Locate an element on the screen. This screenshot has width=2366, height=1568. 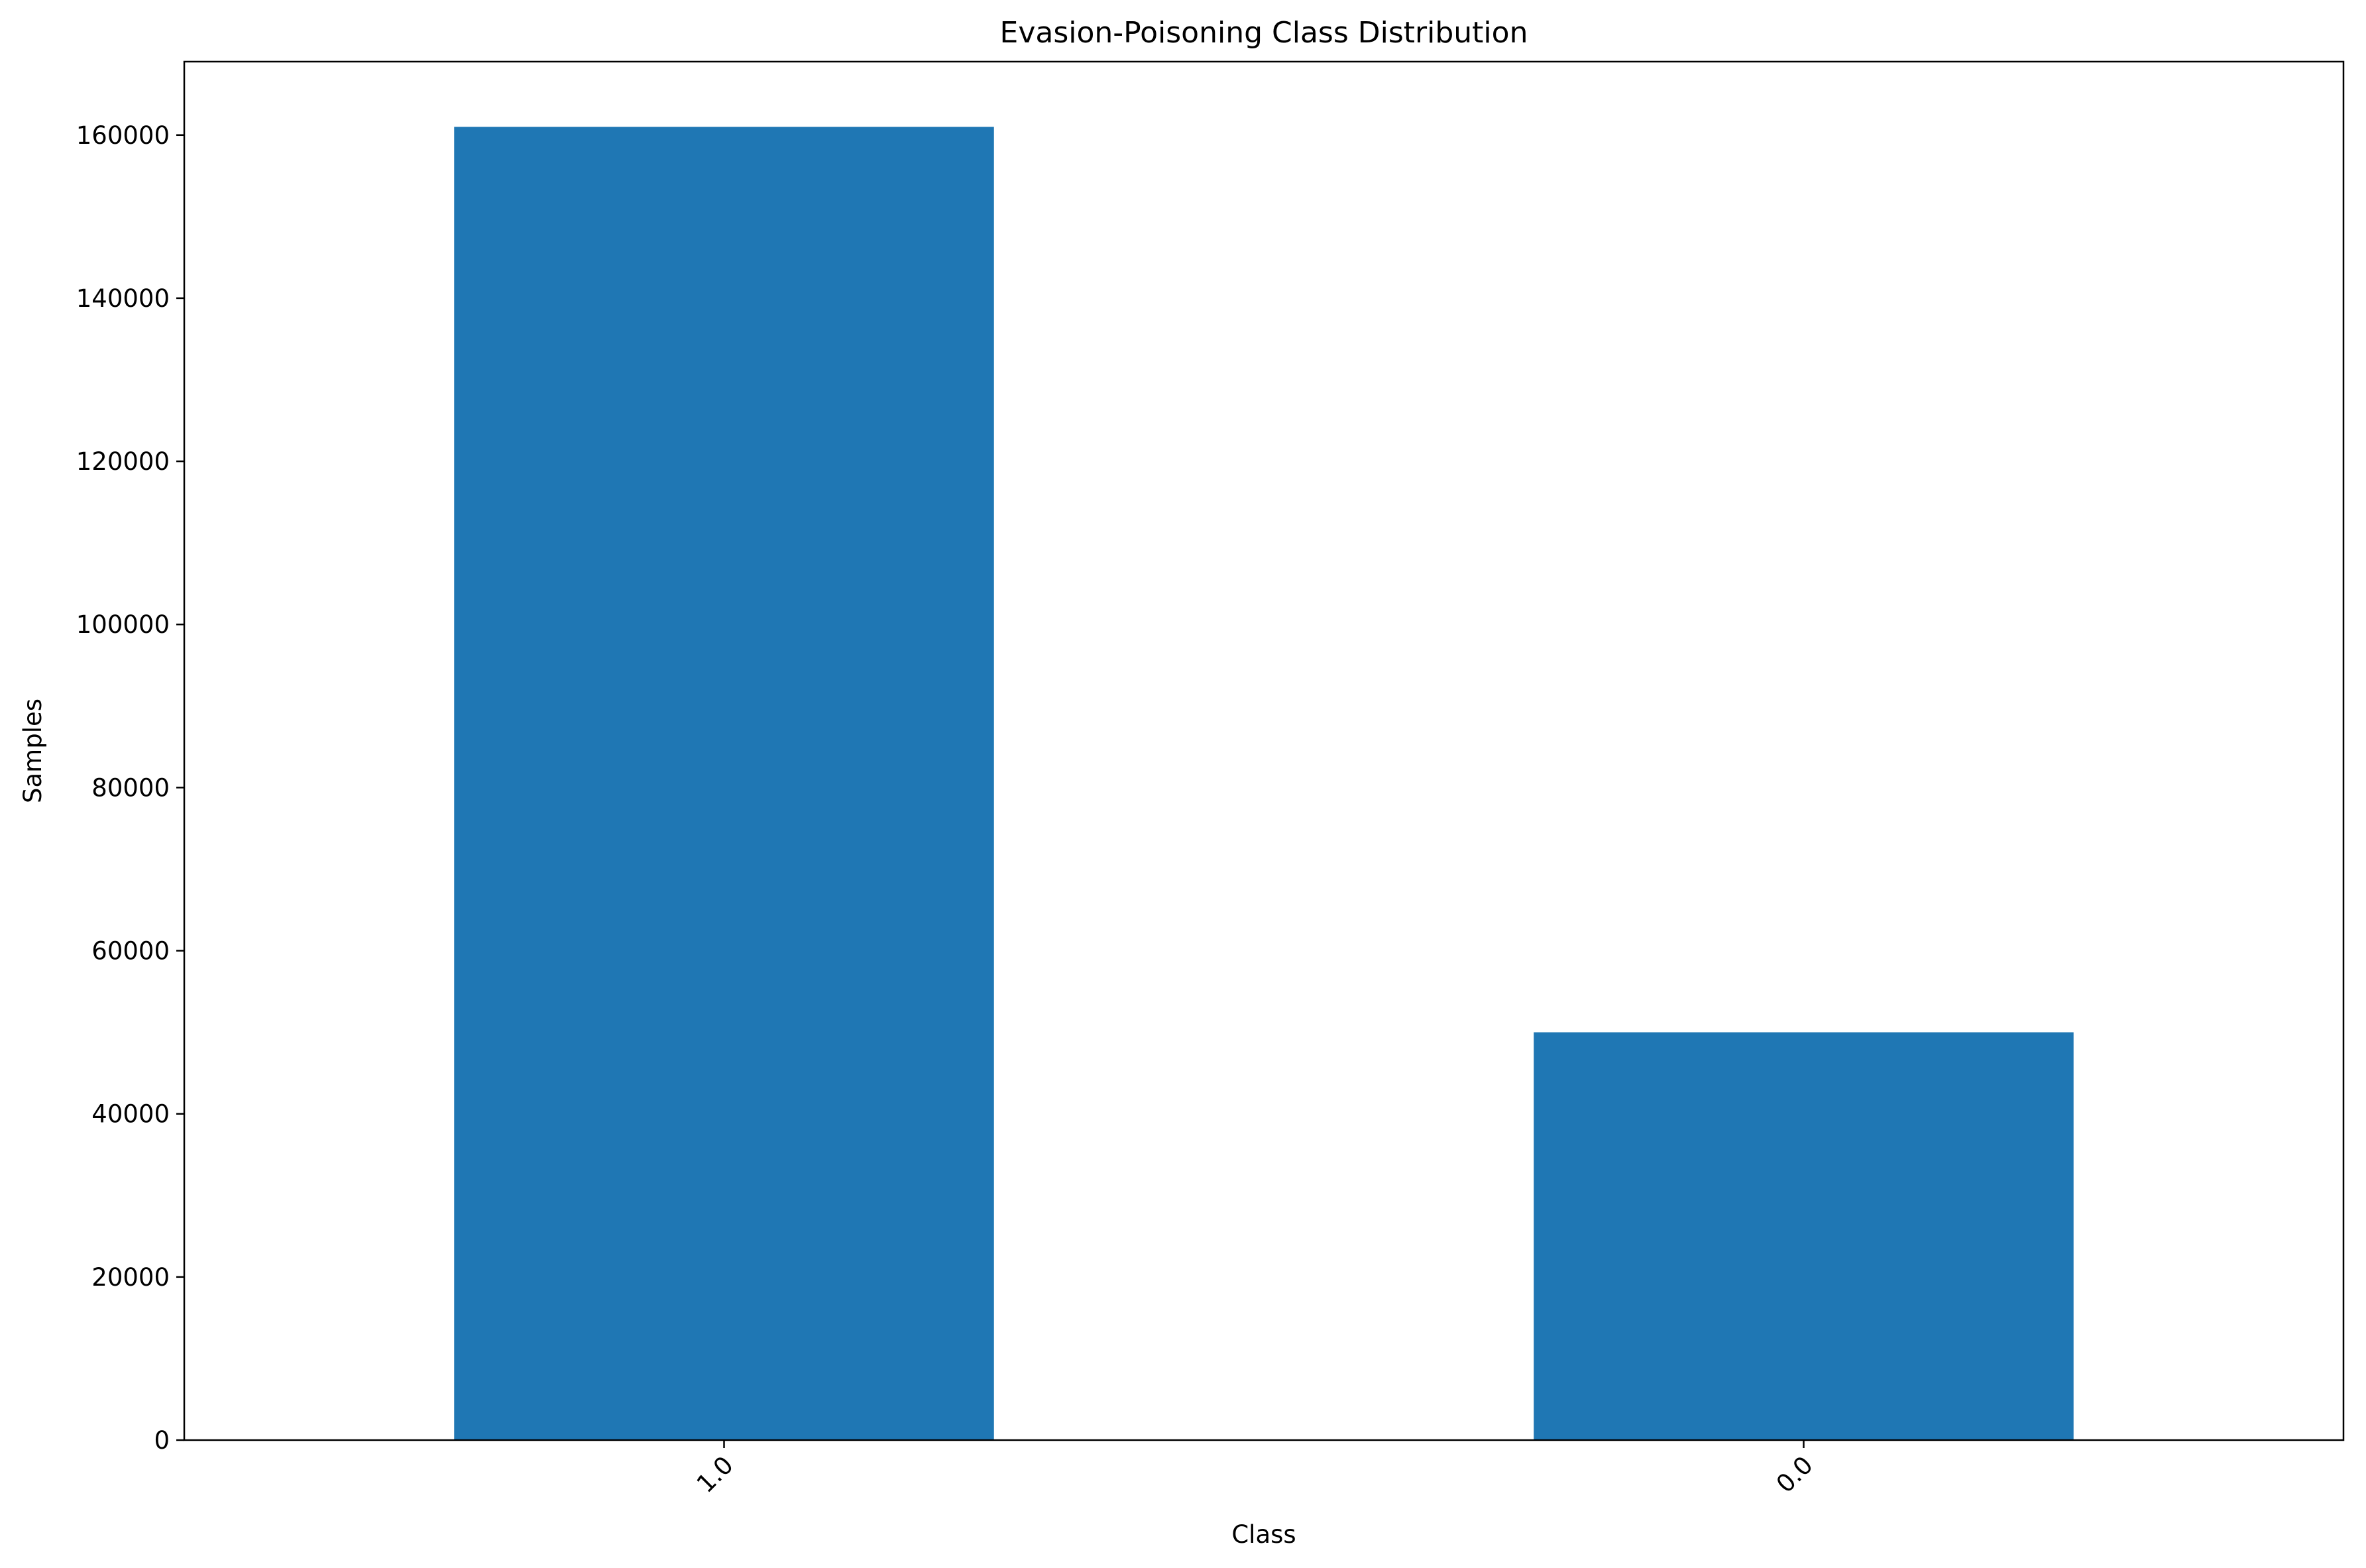
y-tick-label: 80000 is located at coordinates (130, 788).